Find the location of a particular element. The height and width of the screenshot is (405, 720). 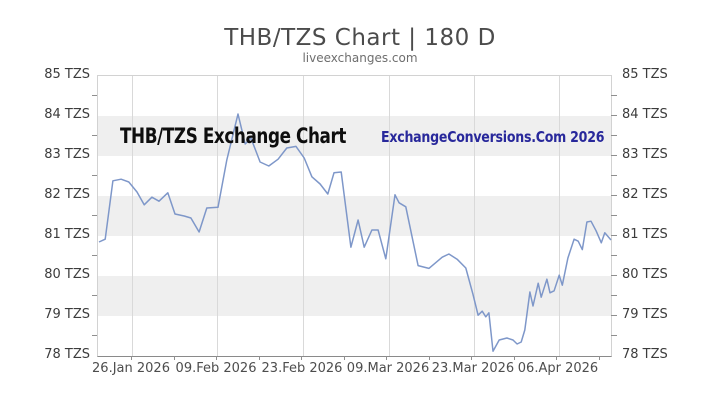

x-axis-label: 09.Feb 2026 is located at coordinates (216, 368).